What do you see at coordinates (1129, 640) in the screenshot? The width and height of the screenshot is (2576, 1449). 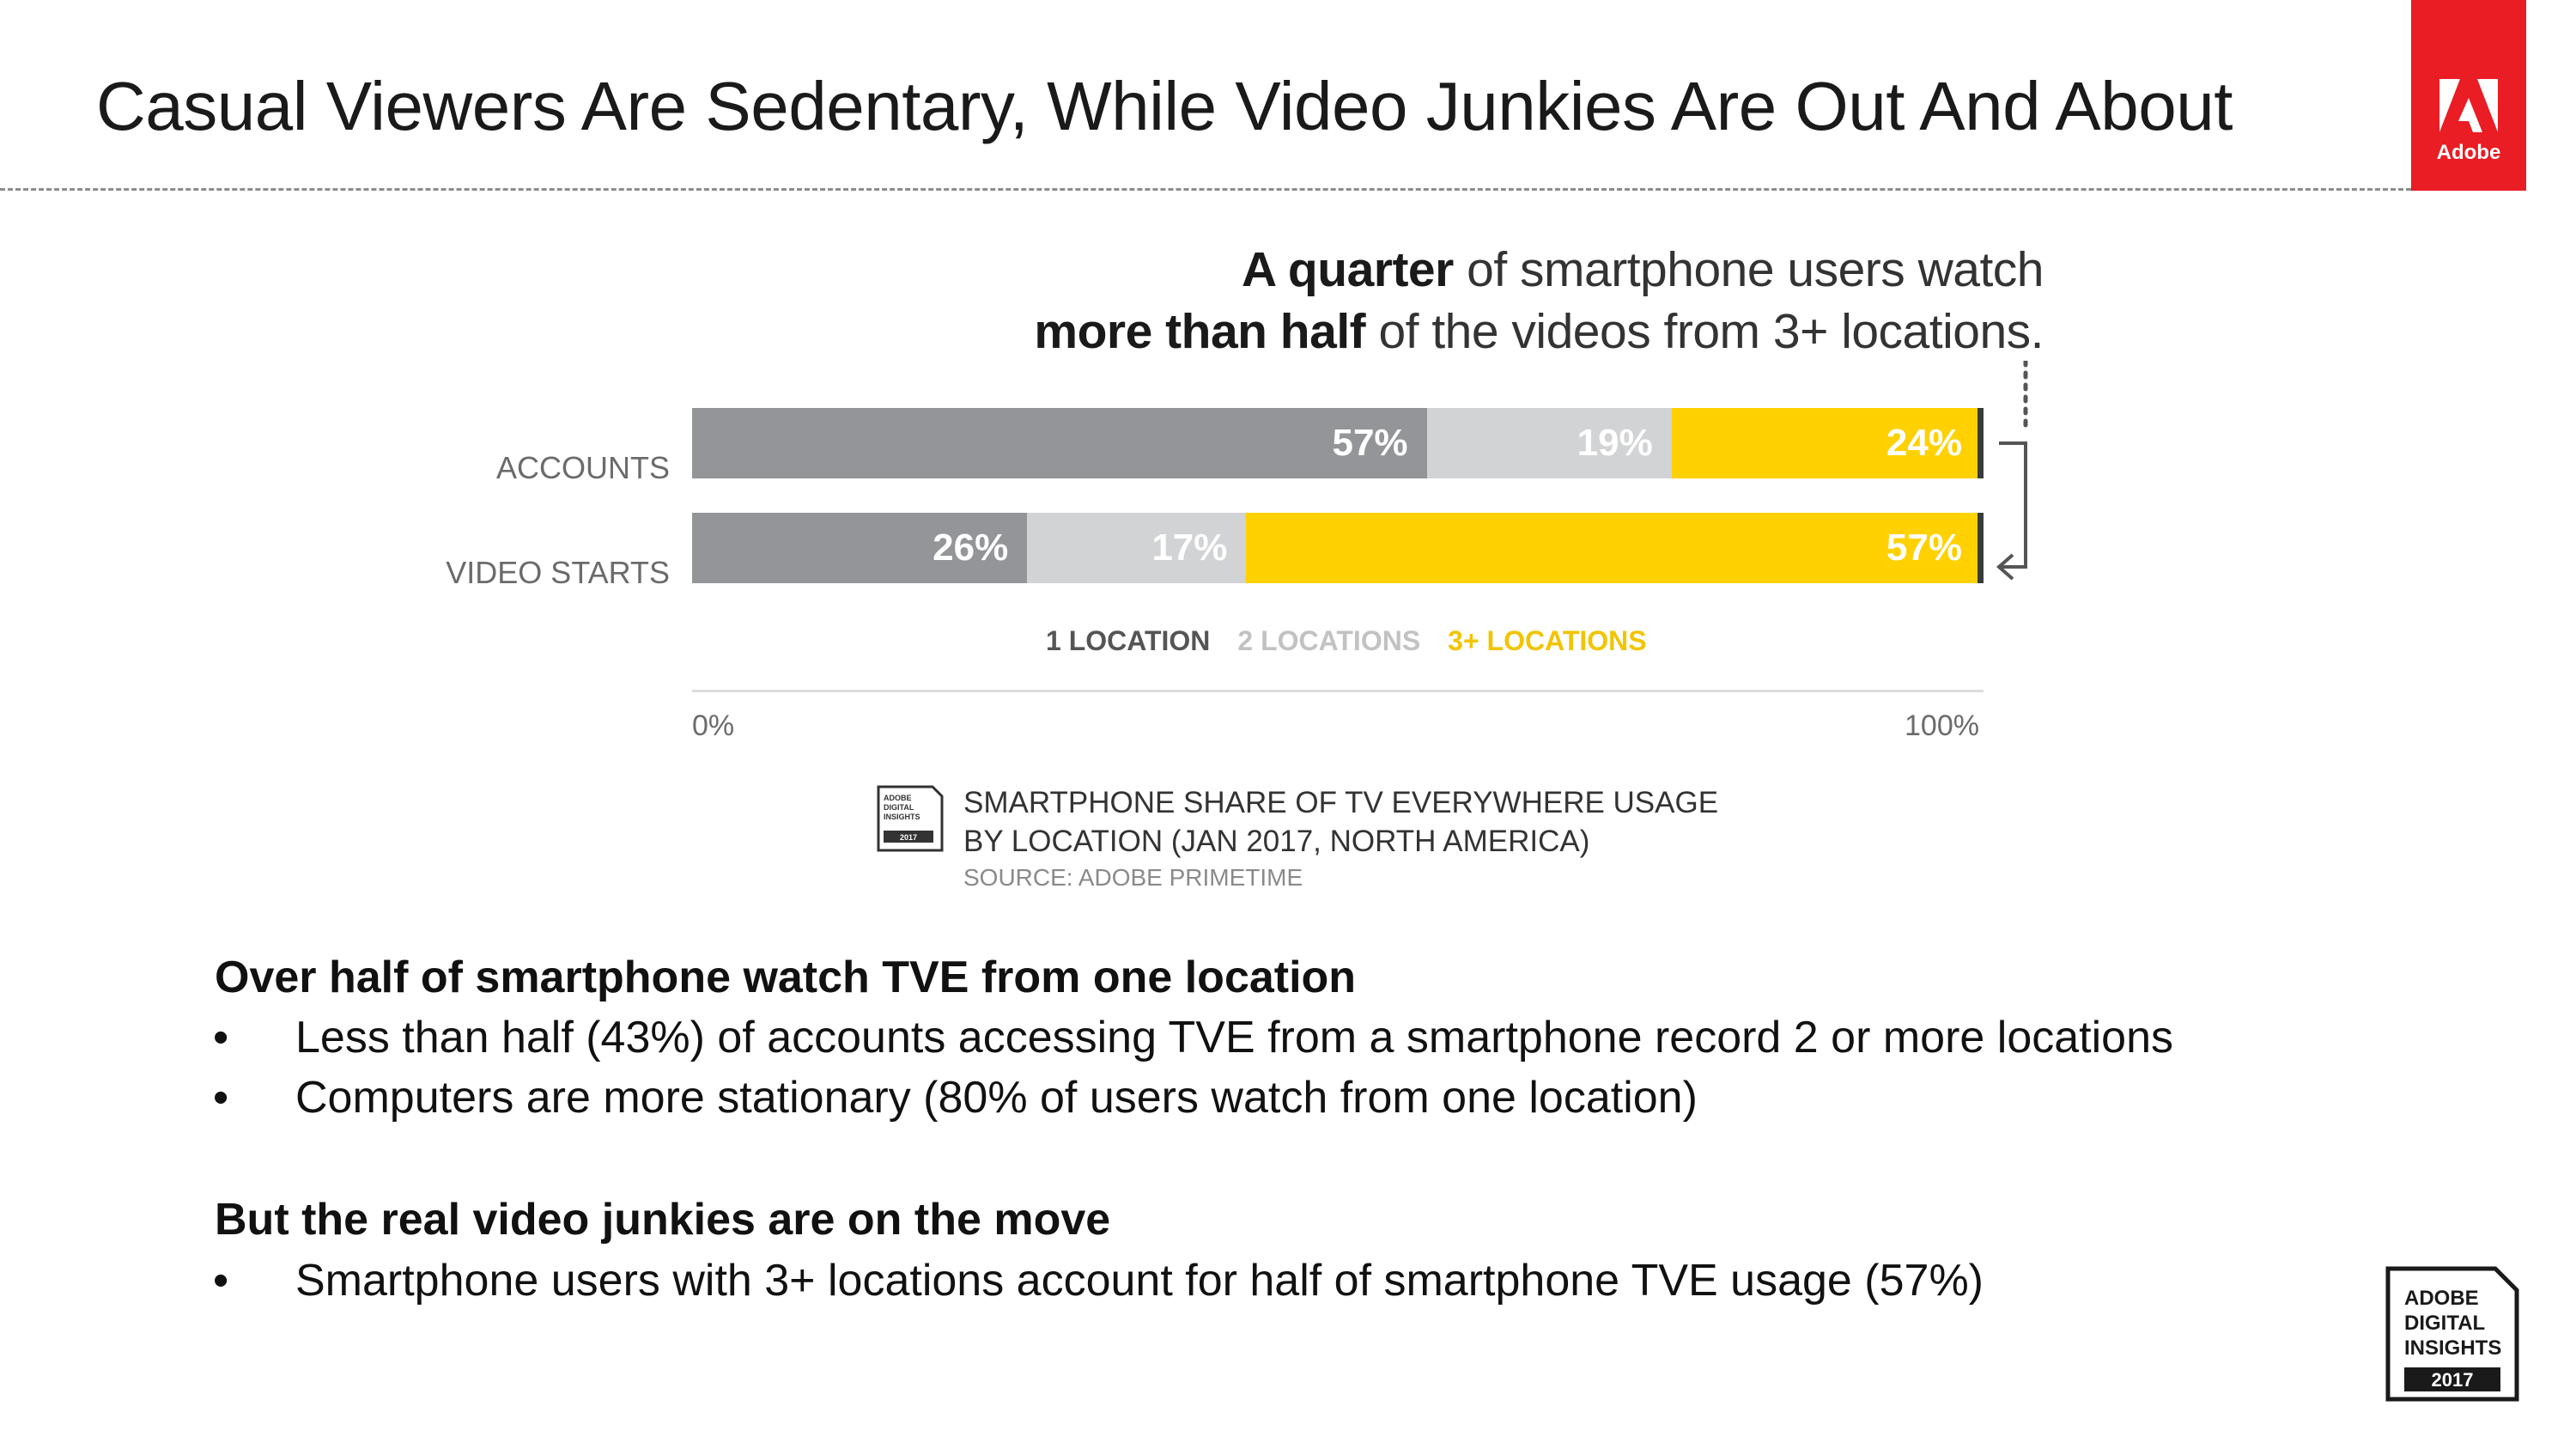 I see `legend-item-1-location: 1 LOCATION` at bounding box center [1129, 640].